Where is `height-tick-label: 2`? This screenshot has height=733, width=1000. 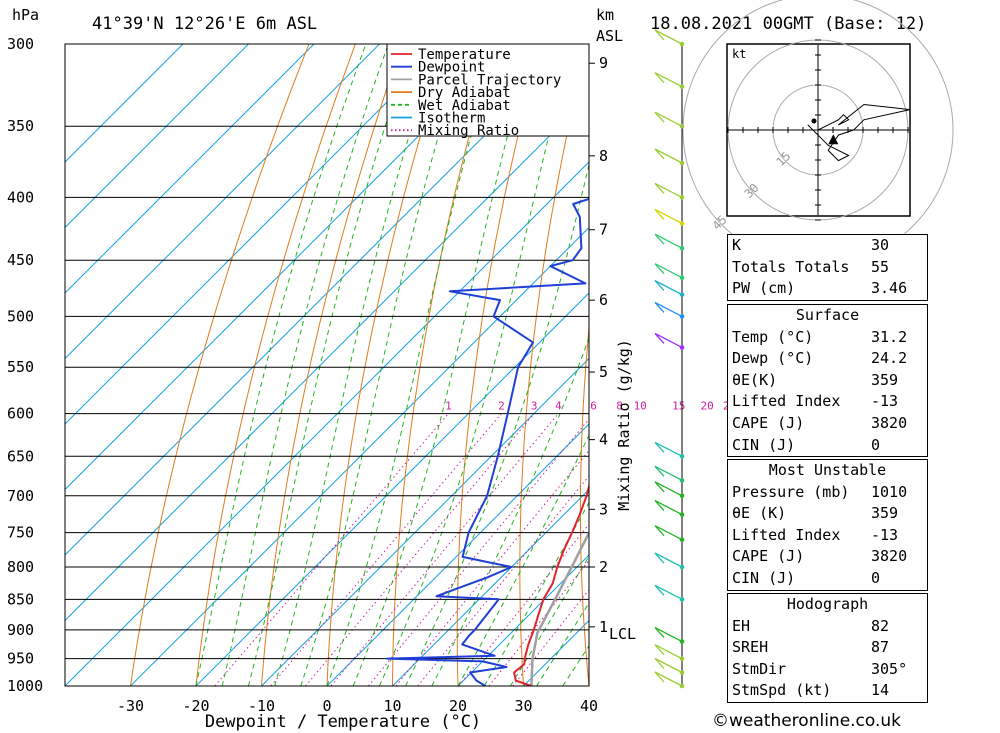 height-tick-label: 2 is located at coordinates (603, 567).